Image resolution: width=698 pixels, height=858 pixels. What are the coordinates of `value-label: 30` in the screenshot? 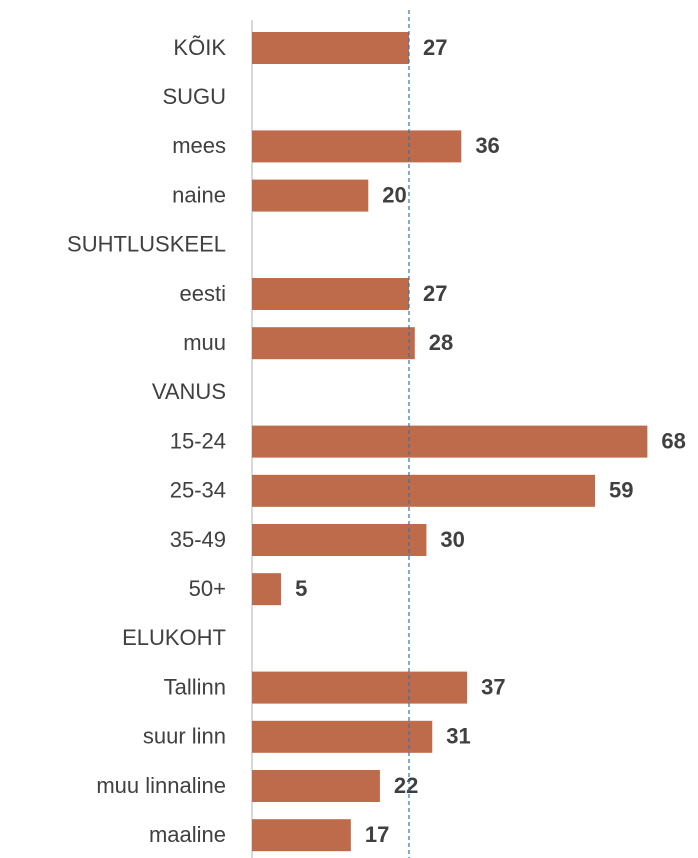 It's located at (452, 539).